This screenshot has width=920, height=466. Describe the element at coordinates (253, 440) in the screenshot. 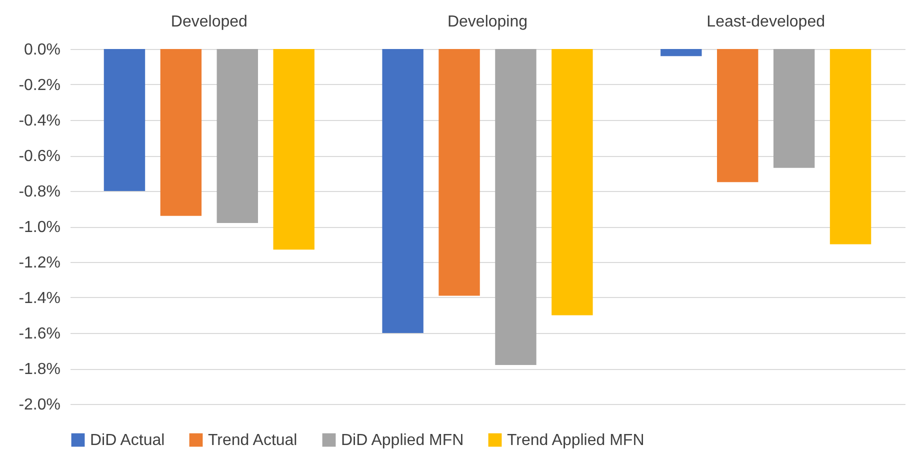

I see `legend-label: Trend Actual` at that location.